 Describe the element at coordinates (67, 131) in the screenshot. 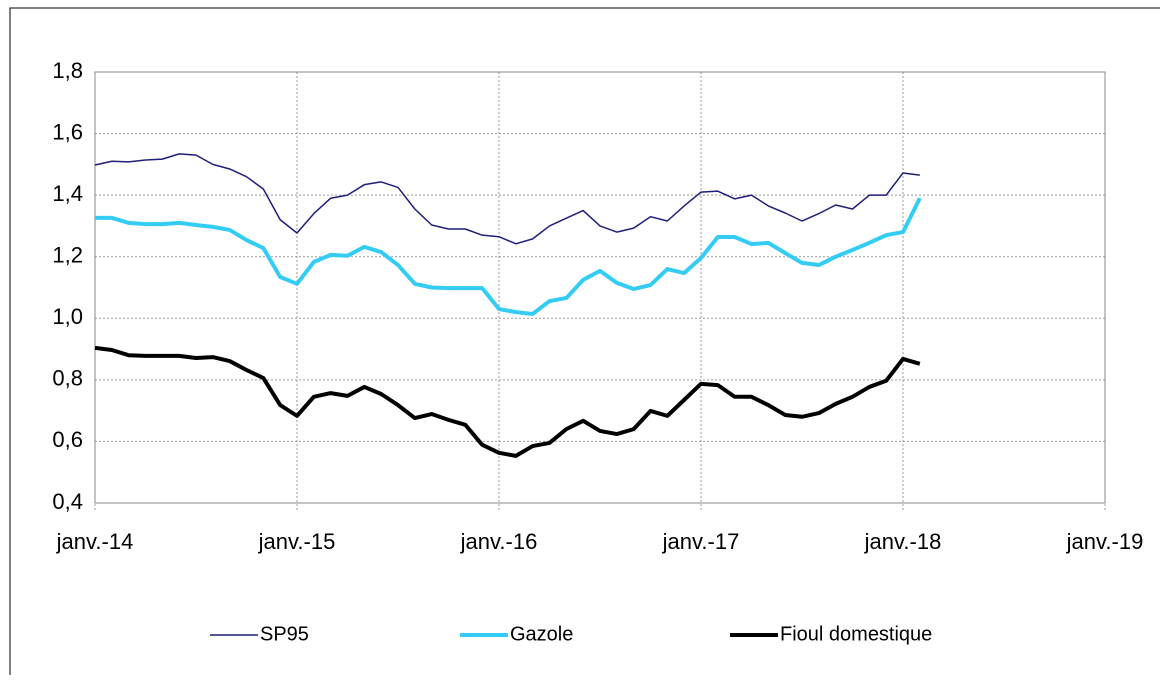

I see `y-tick-label: 1,6` at that location.